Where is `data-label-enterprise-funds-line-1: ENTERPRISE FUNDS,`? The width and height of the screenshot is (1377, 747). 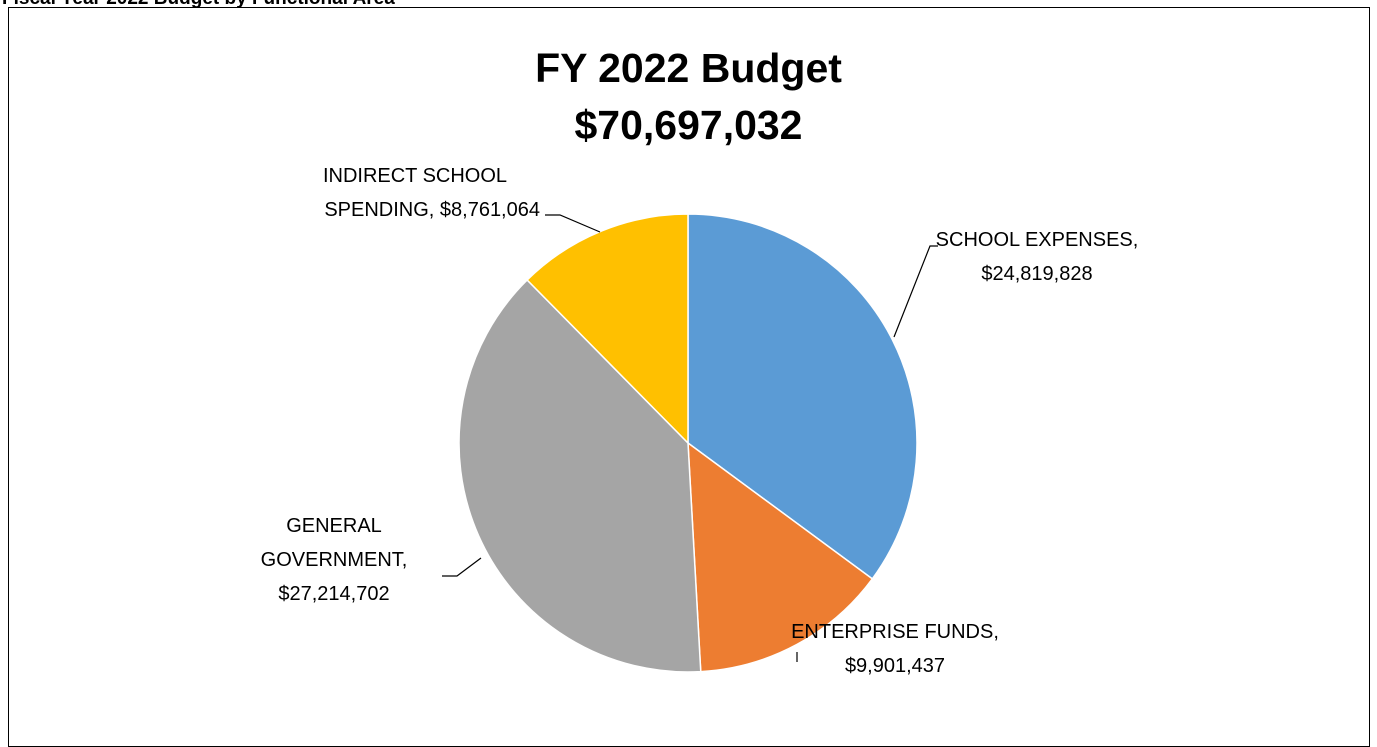
data-label-enterprise-funds-line-1: ENTERPRISE FUNDS, is located at coordinates (895, 632).